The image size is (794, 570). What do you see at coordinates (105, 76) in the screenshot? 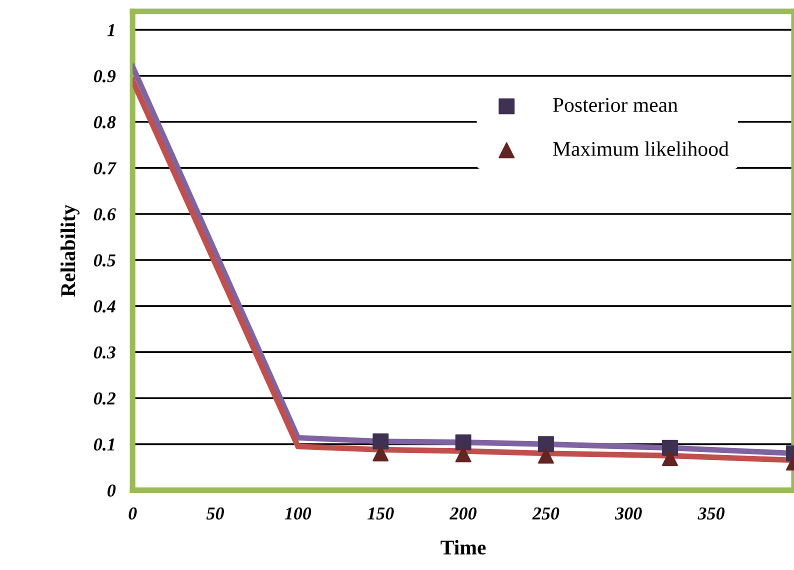
I see `y-tick-label: 0.9` at bounding box center [105, 76].